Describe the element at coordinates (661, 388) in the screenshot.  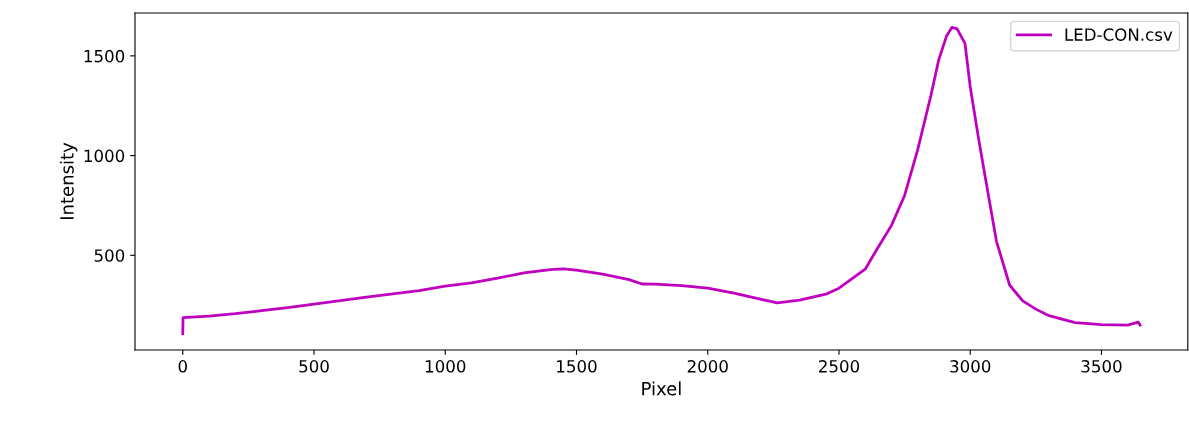
I see `x-axis-title: Pixel` at that location.